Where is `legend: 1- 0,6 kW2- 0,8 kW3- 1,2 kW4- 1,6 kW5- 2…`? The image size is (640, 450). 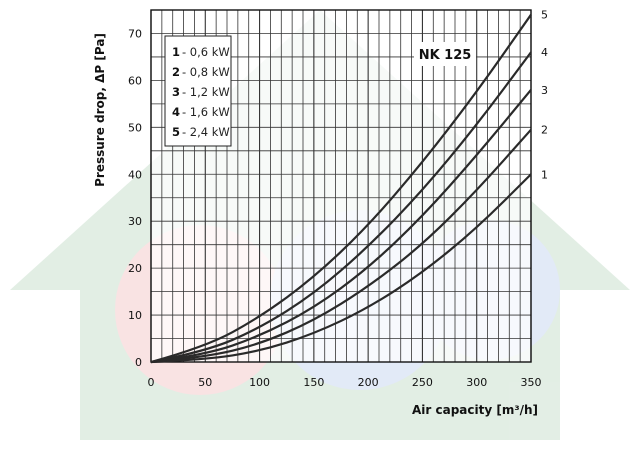
legend: 1- 0,6 kW2- 0,8 kW3- 1,2 kW4- 1,6 kW5- 2… is located at coordinates (198, 91).